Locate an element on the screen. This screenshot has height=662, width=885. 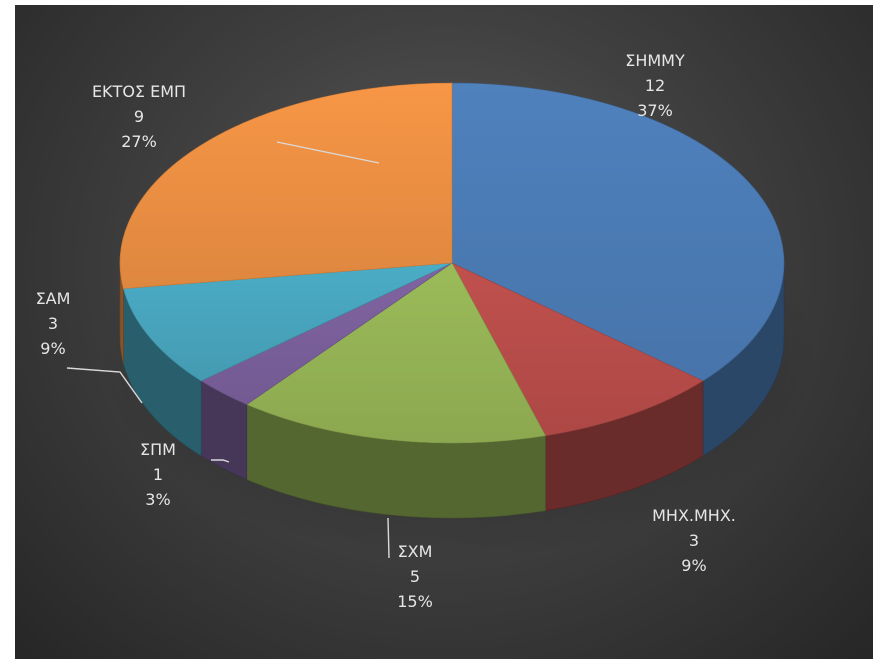
label-name: ΣΑΜ is located at coordinates (53, 298).